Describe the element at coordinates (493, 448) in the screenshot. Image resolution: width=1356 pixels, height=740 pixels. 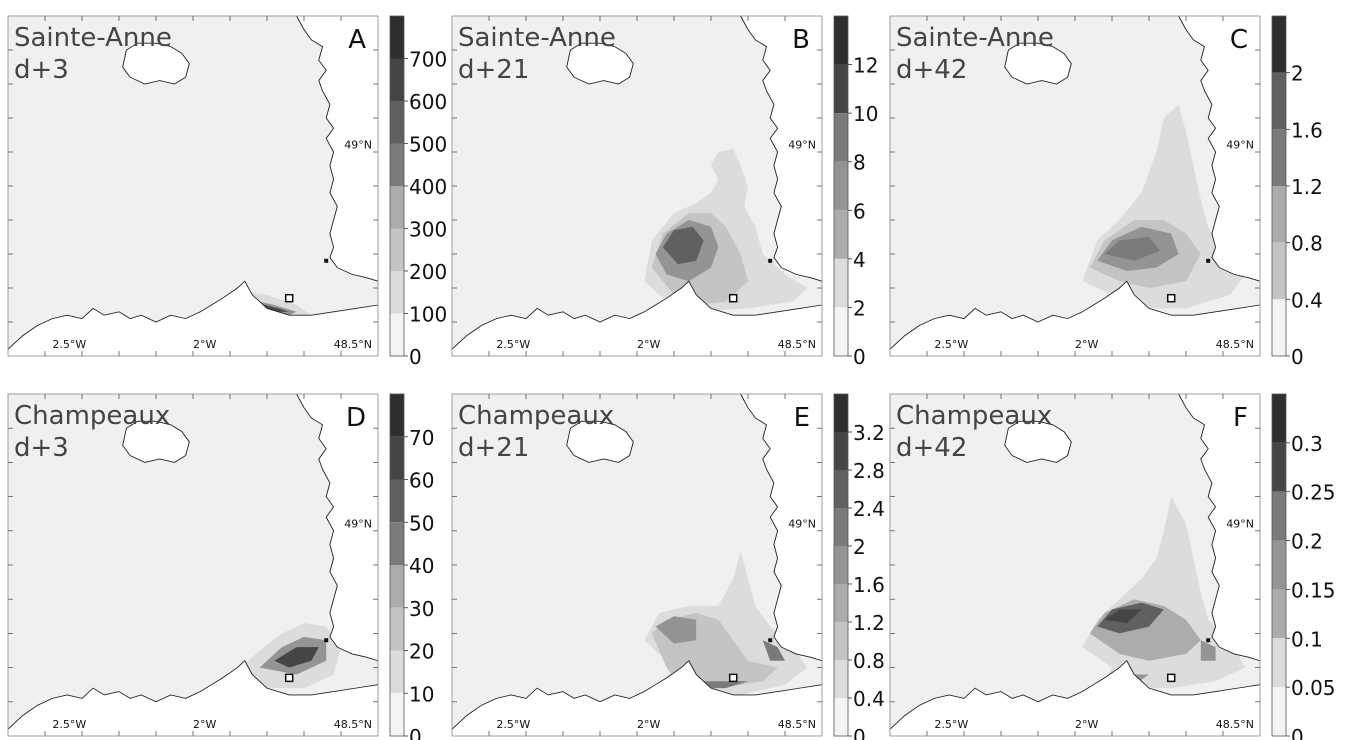
I see `panel-day-label: d+21` at that location.